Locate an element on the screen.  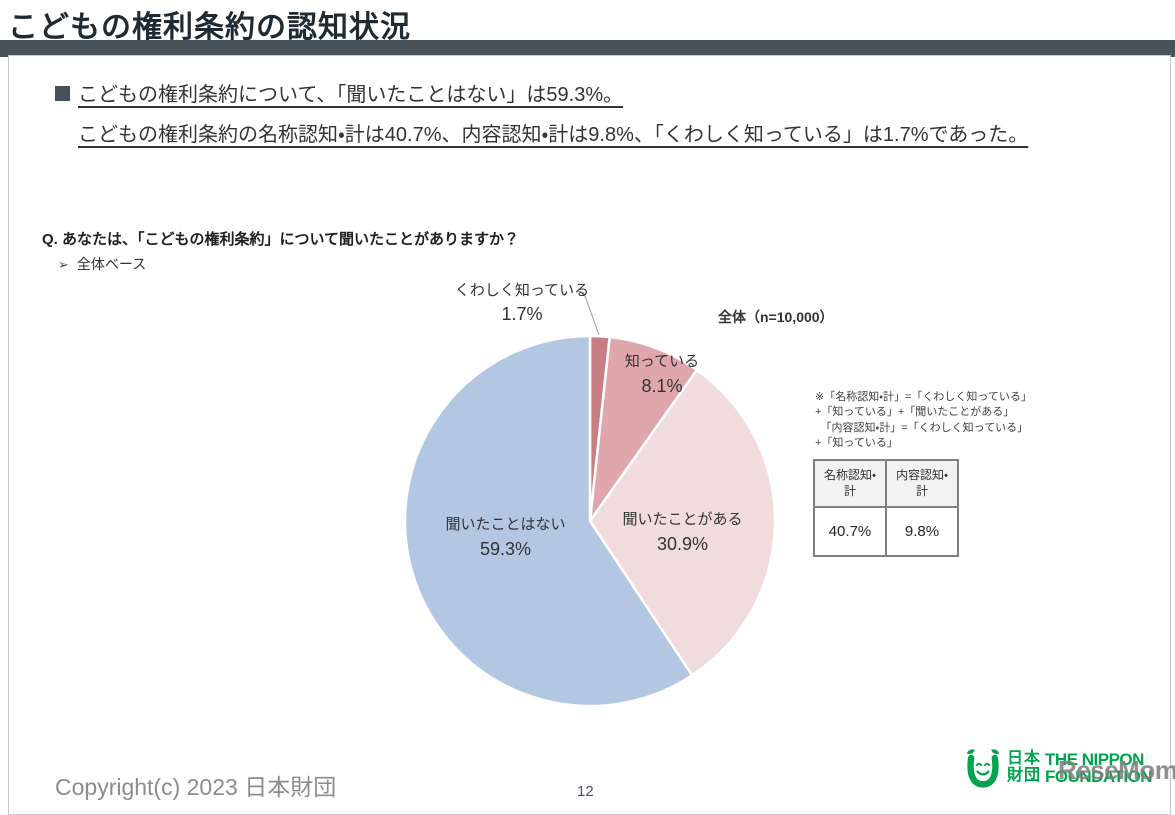
base-label: 全体ベース is located at coordinates (111, 264).